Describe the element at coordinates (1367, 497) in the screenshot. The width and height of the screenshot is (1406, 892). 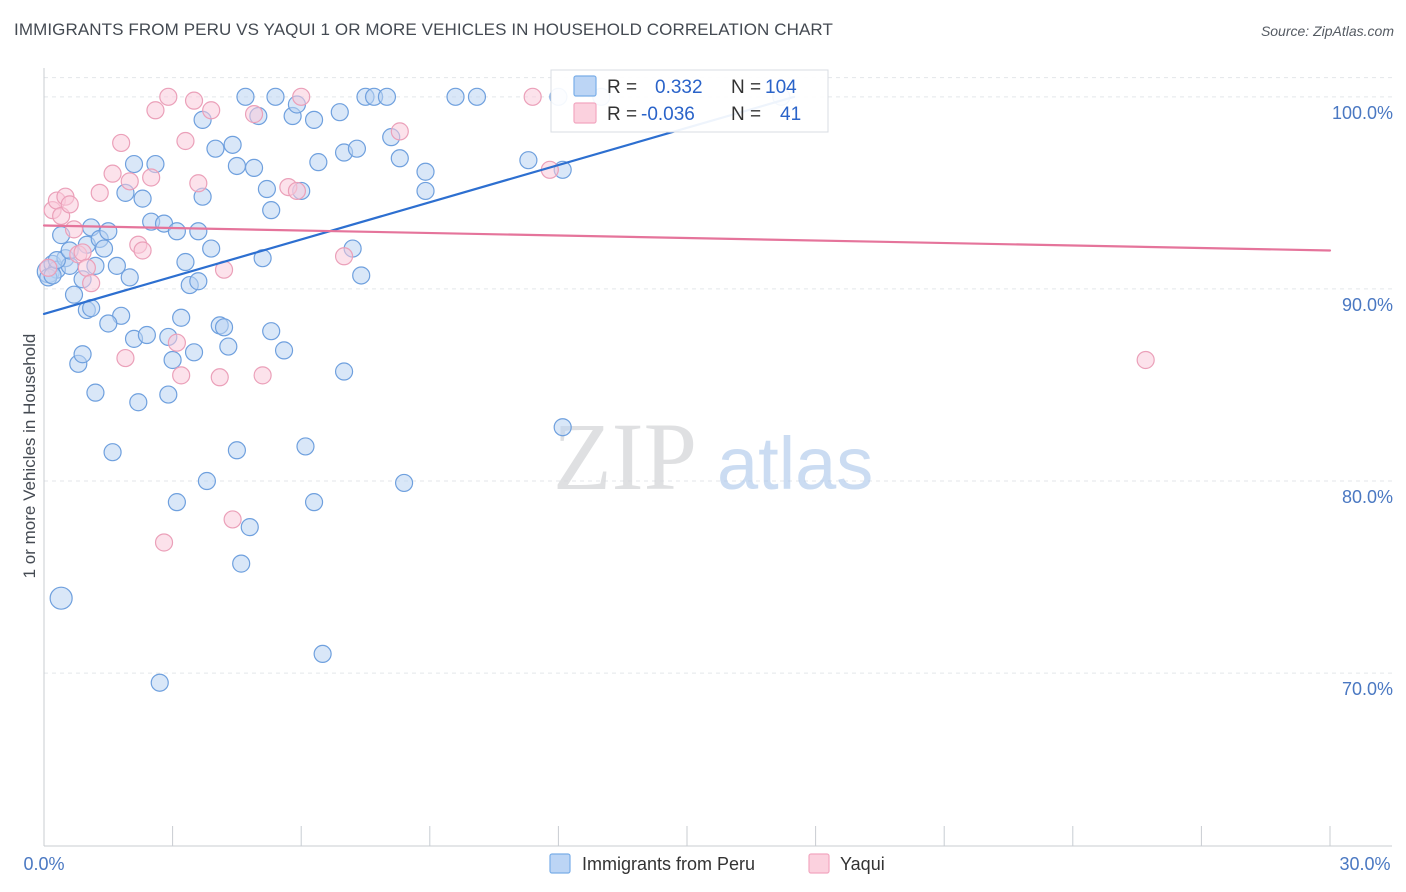
I see `y-tick-label: 80.0%` at that location.